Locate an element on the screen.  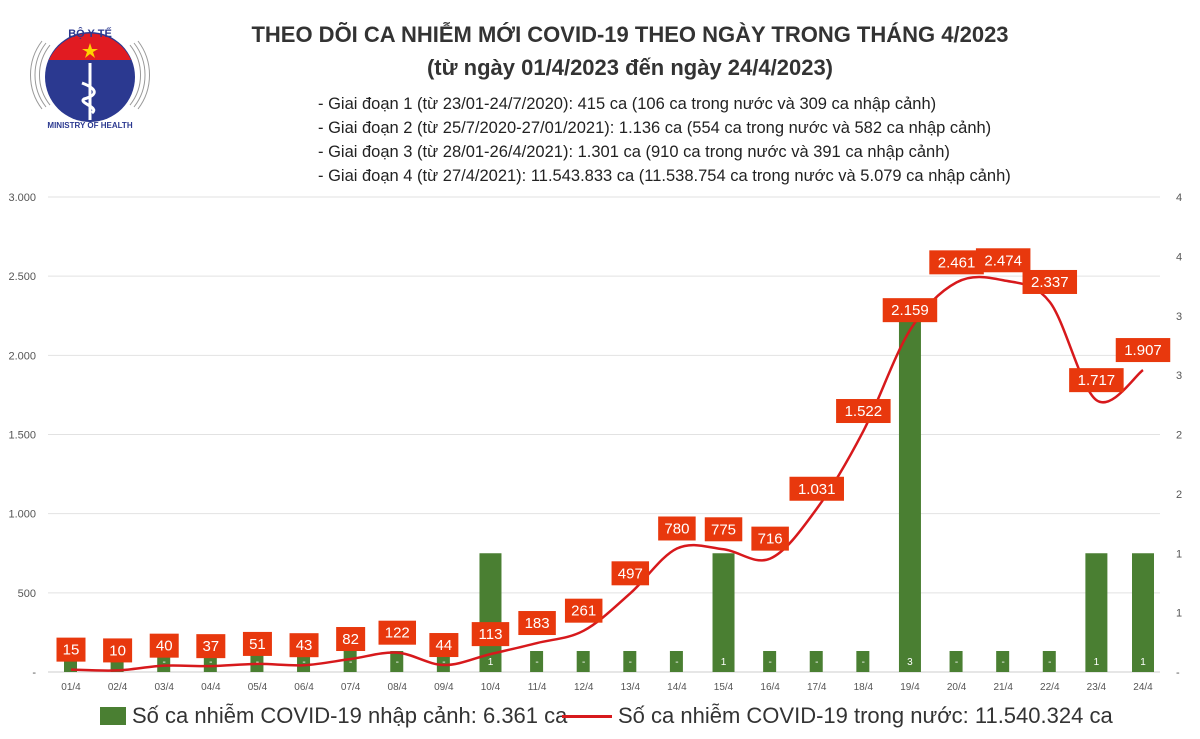
svg-text: BỘ Y TẾ is located at coordinates (90, 33).